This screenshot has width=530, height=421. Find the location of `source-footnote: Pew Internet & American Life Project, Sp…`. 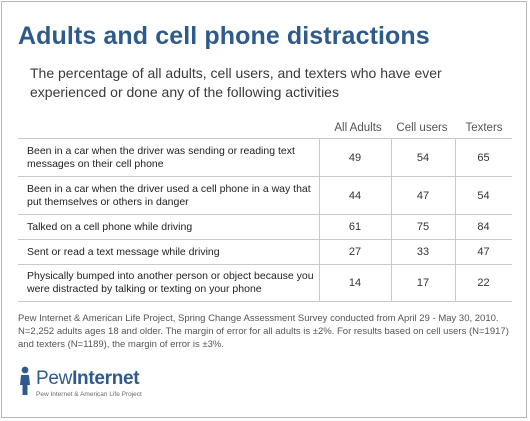

source-footnote: Pew Internet & American Life Project, Sp… is located at coordinates (263, 331).